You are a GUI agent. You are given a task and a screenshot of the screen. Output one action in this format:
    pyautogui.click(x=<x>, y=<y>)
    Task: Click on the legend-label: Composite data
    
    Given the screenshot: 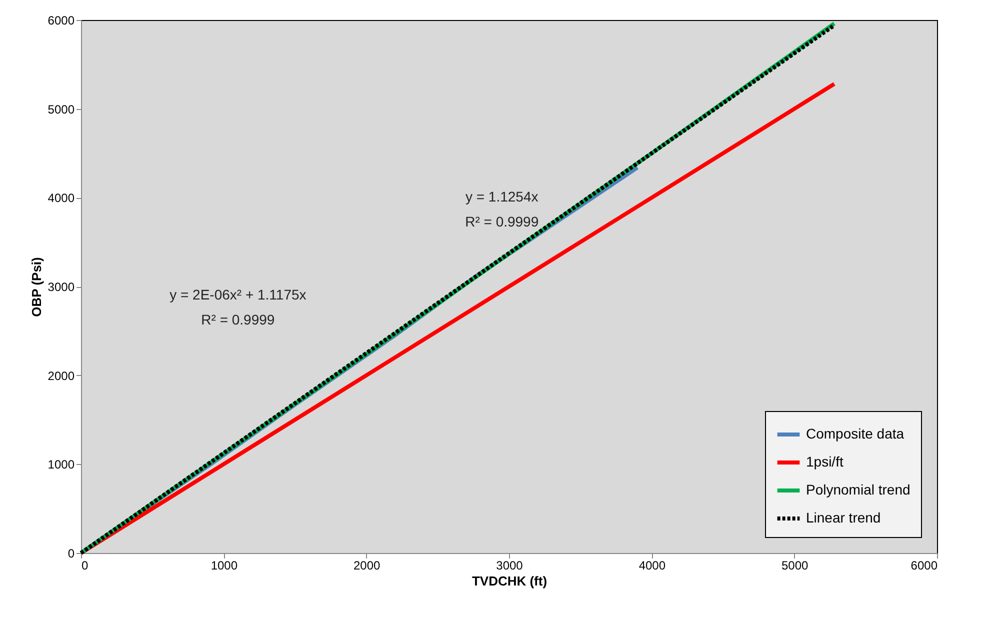 What is the action you would take?
    pyautogui.click(x=855, y=434)
    